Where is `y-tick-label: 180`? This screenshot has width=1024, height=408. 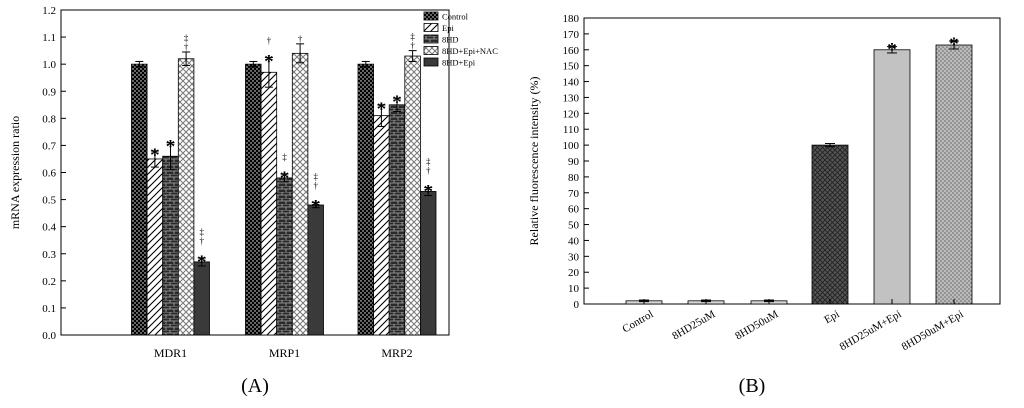 y-tick-label: 180 is located at coordinates (571, 19).